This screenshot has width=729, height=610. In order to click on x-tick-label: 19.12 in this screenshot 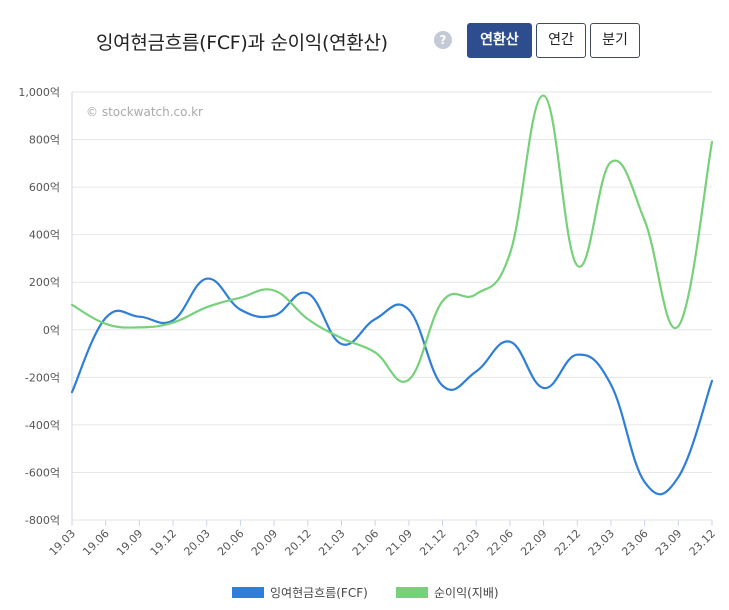, I will do `click(163, 542)`.